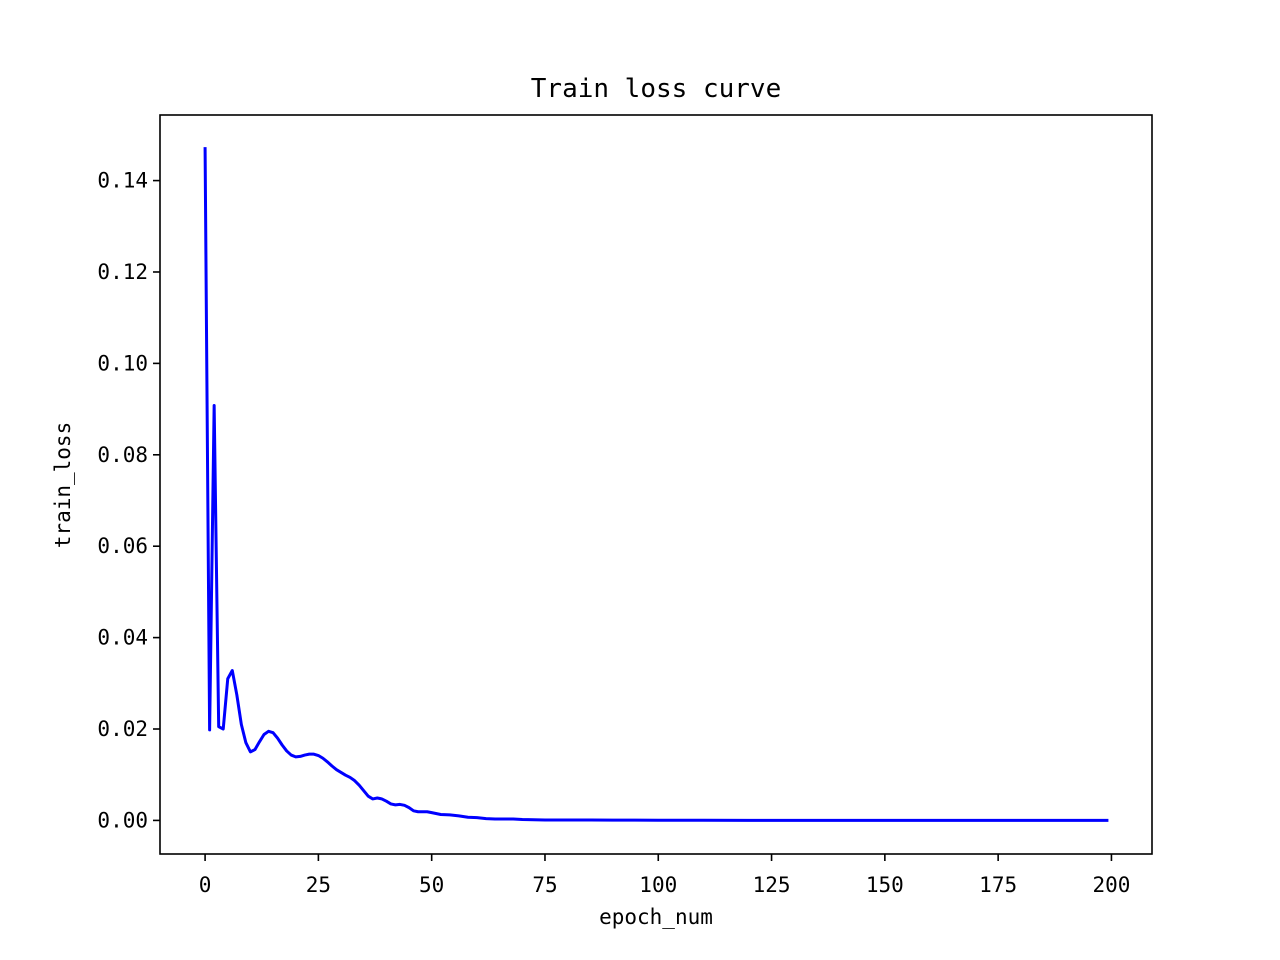  I want to click on x-tick-label: 125, so click(772, 885).